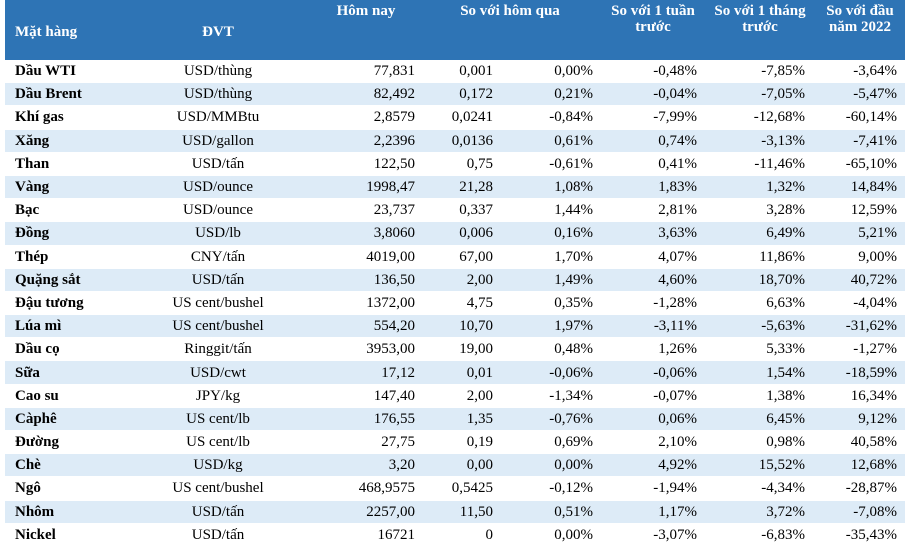 The height and width of the screenshot is (547, 908). What do you see at coordinates (218, 442) in the screenshot?
I see `item-unit: US cent/lb` at bounding box center [218, 442].